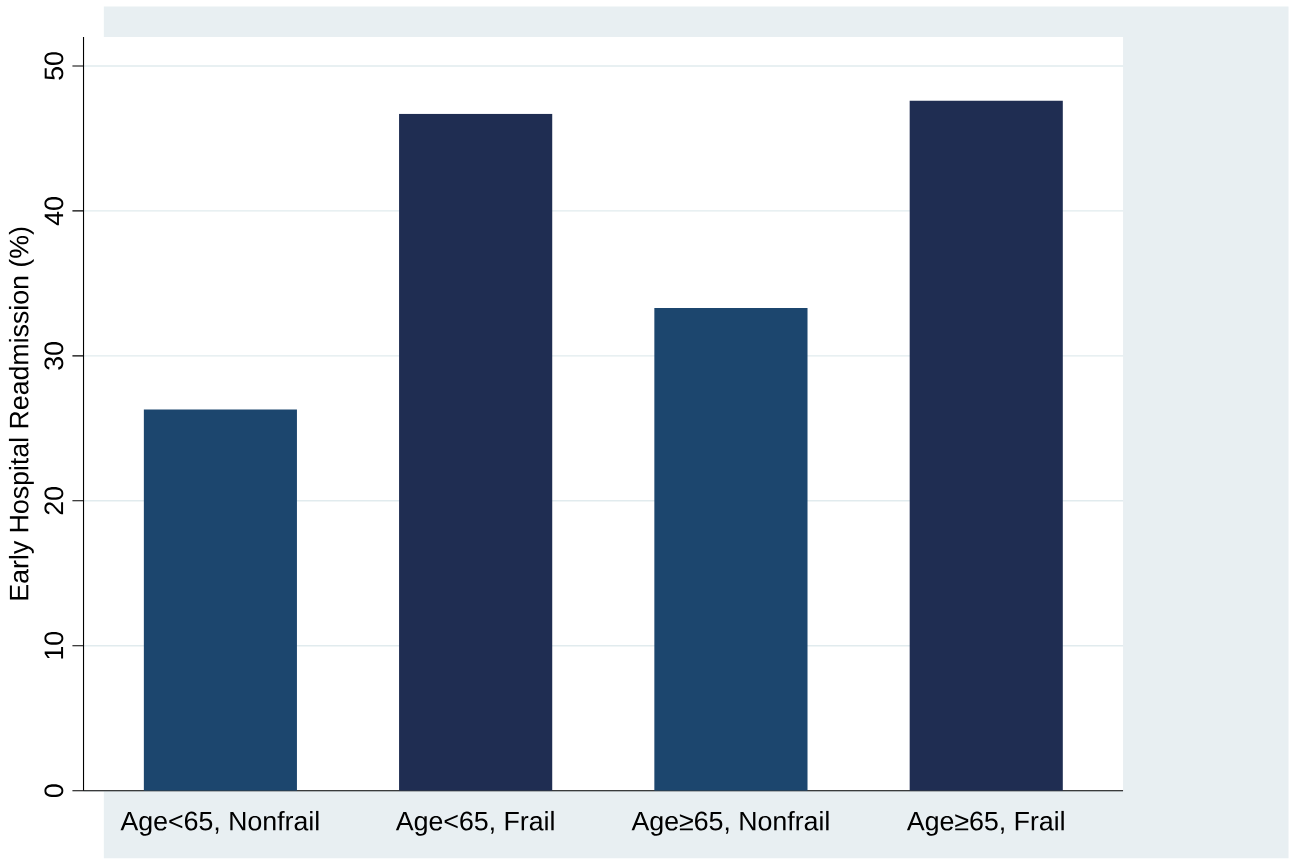 The image size is (1295, 865). Describe the element at coordinates (219, 823) in the screenshot. I see `x-tick-label: Age<65, Nonfrail` at that location.